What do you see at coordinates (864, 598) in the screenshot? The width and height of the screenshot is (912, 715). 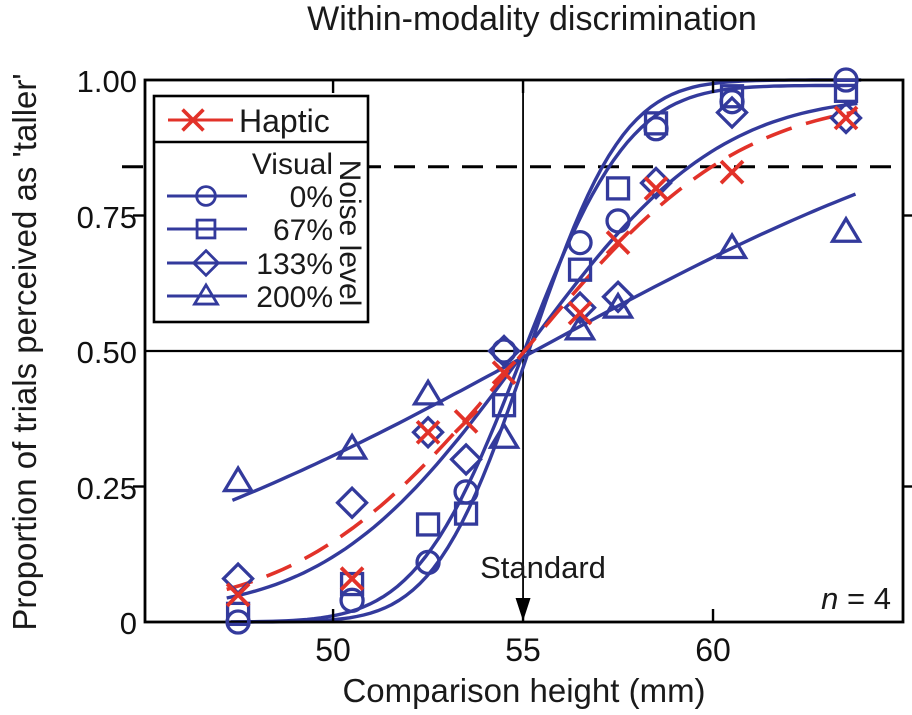 I see `n-annotation-value: = 4` at bounding box center [864, 598].